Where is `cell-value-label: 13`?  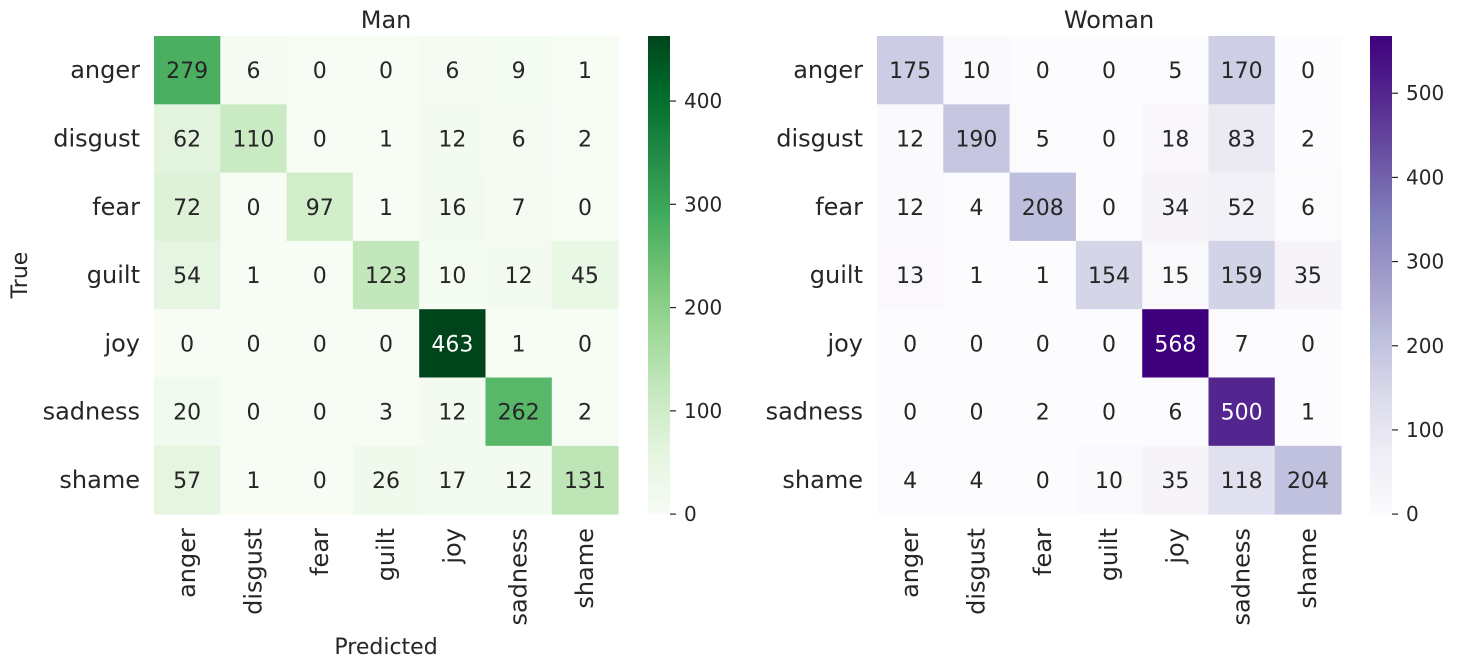 cell-value-label: 13 is located at coordinates (910, 276).